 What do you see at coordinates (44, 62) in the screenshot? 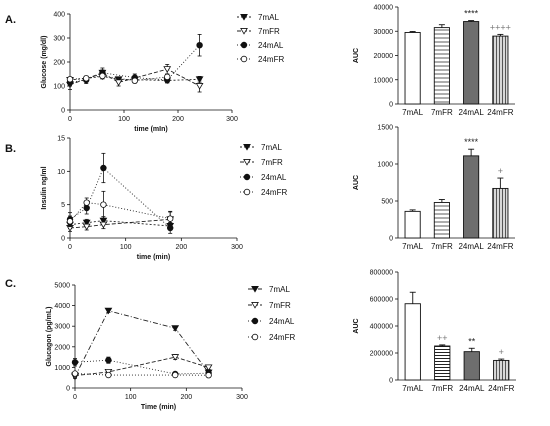
I see `y-axis-label: Glucose (mg/dl)` at bounding box center [44, 62].